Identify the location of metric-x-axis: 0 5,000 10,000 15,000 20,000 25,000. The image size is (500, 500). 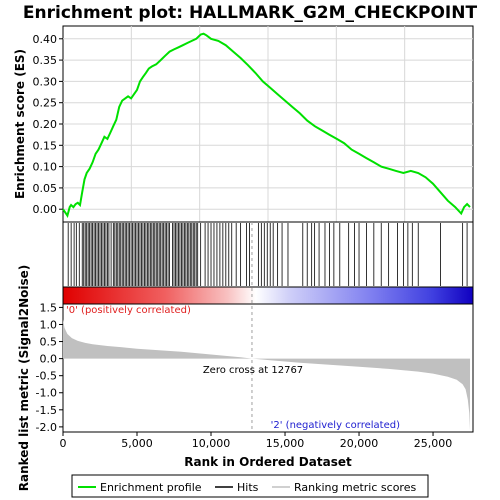
(256, 441).